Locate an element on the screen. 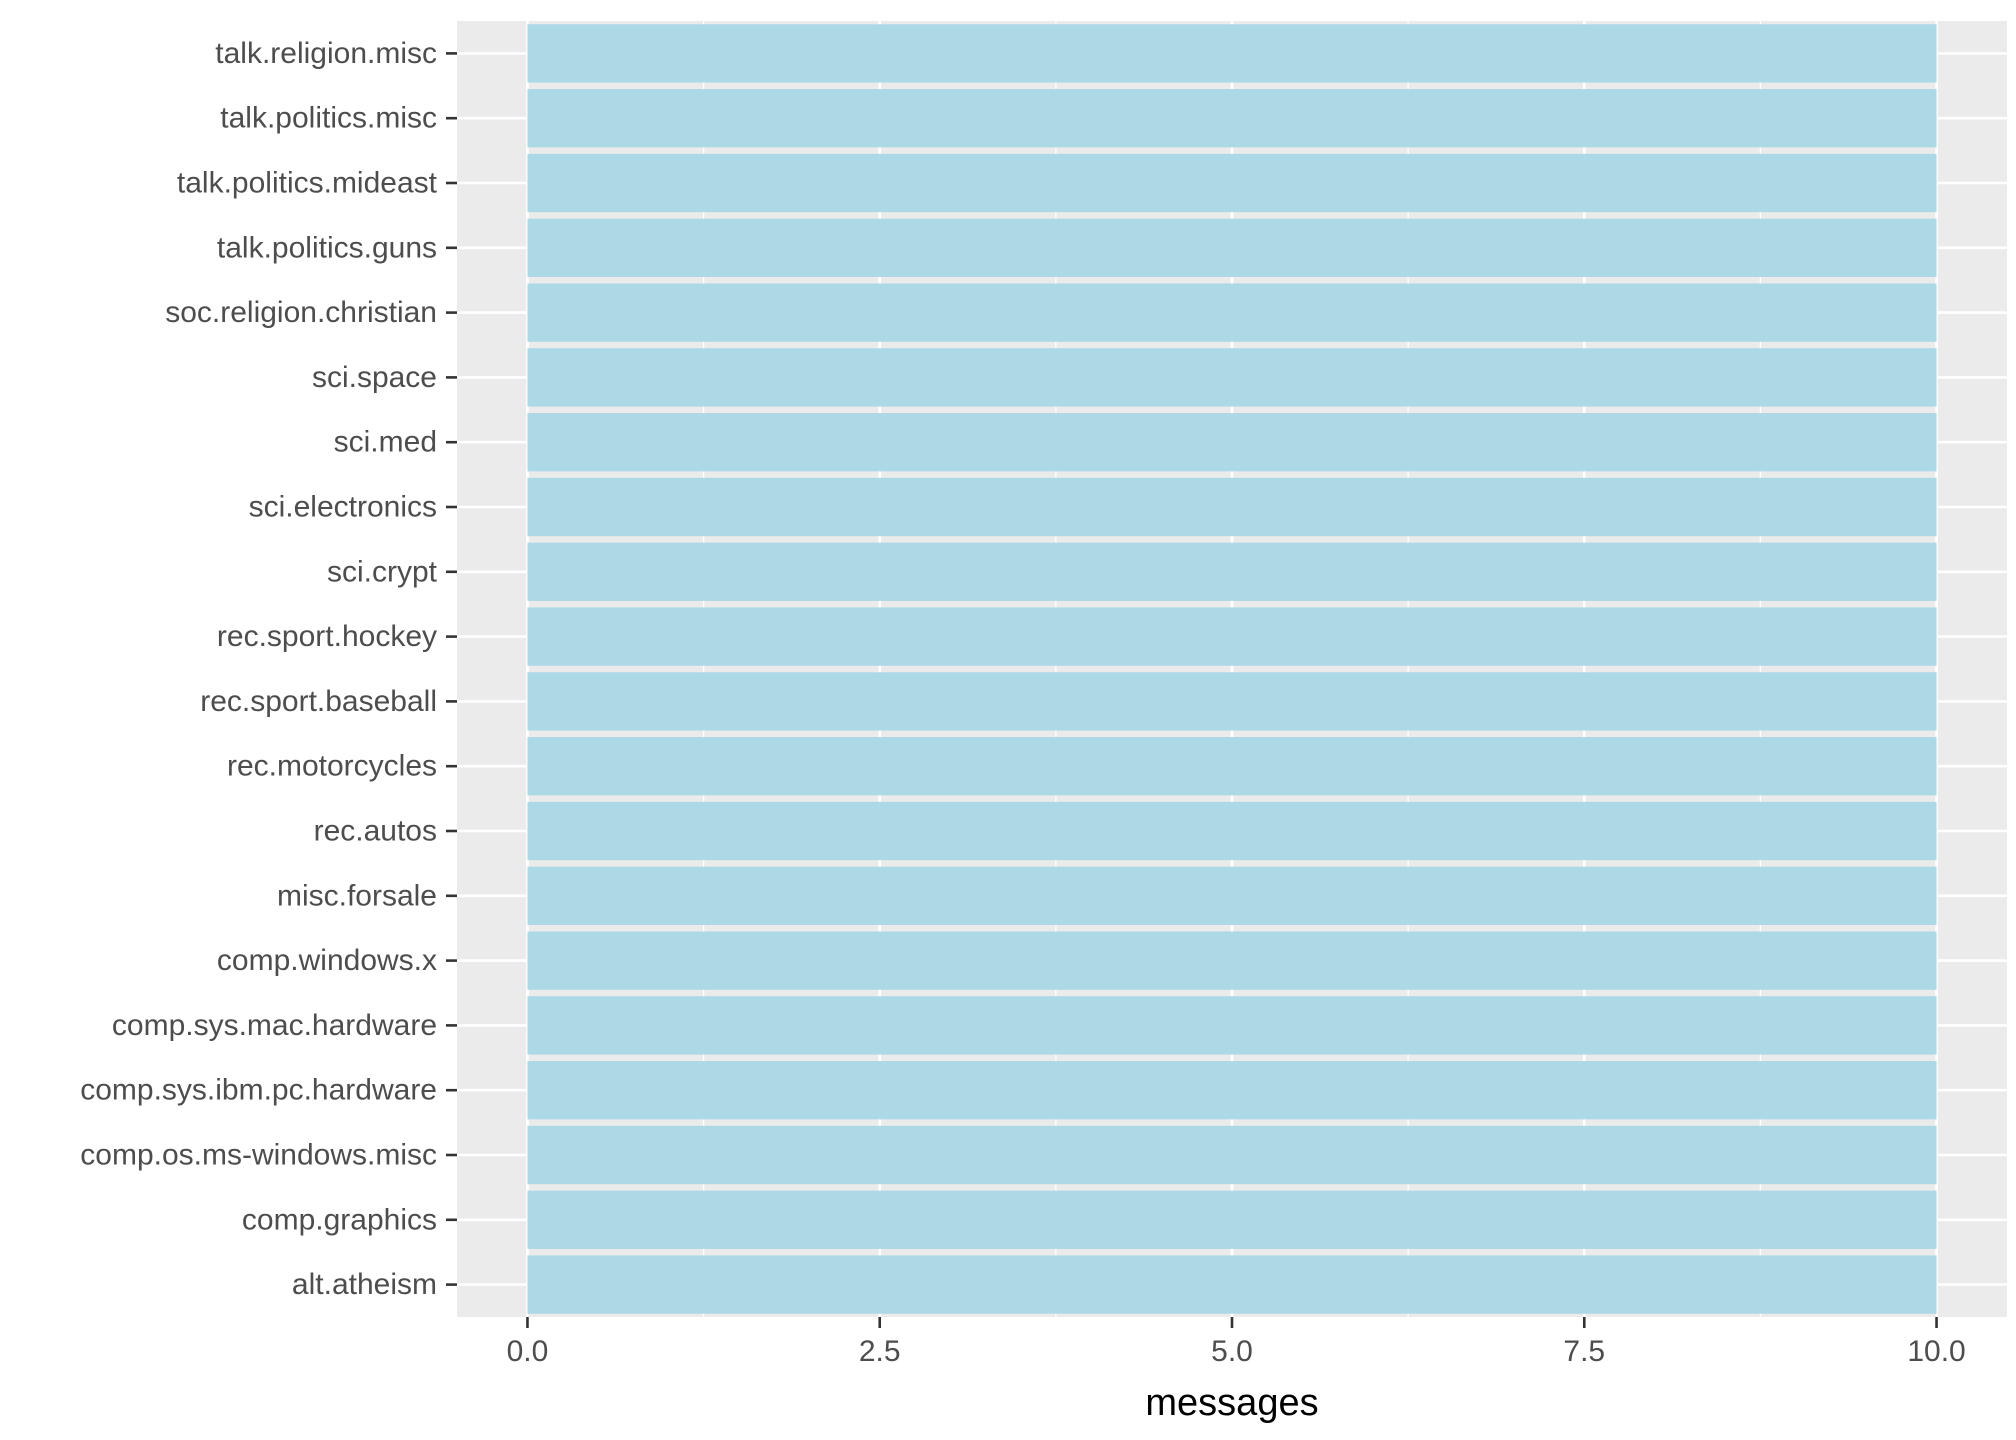  y-tick-label: talk.politics.misc is located at coordinates (328, 118).